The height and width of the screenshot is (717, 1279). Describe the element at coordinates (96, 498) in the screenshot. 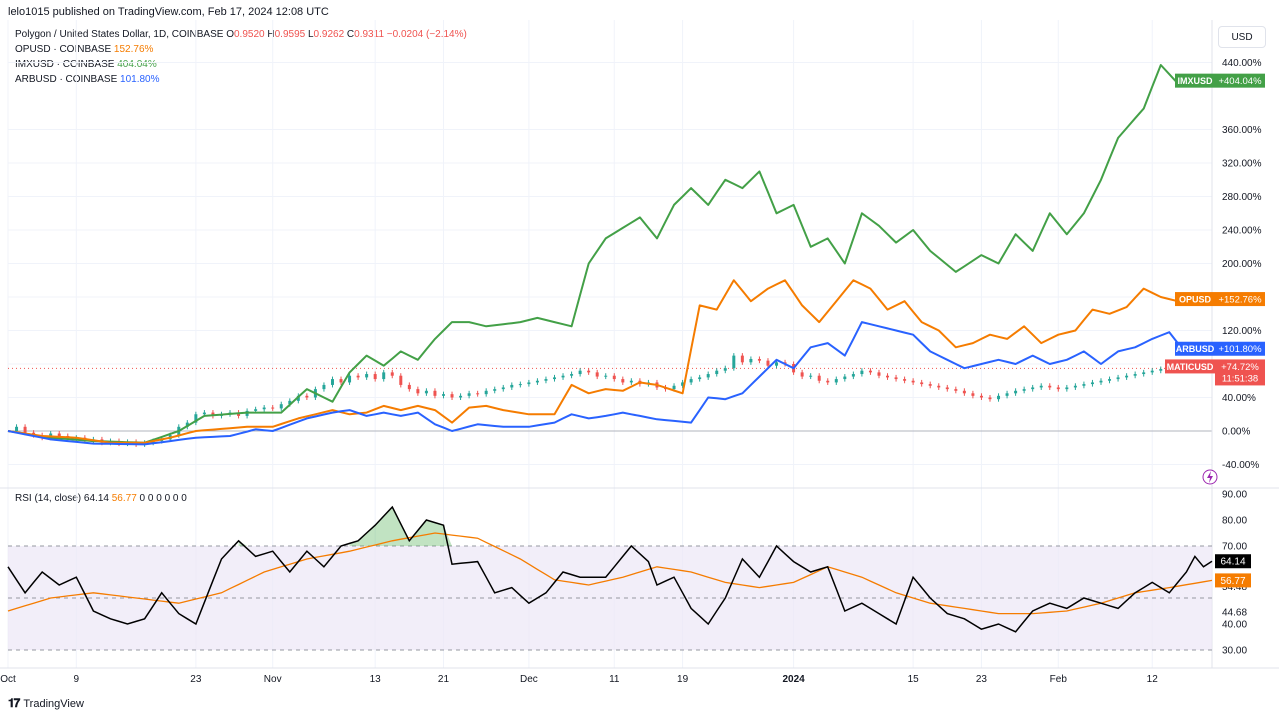

I see `rsi-legend-value: 64.14` at that location.